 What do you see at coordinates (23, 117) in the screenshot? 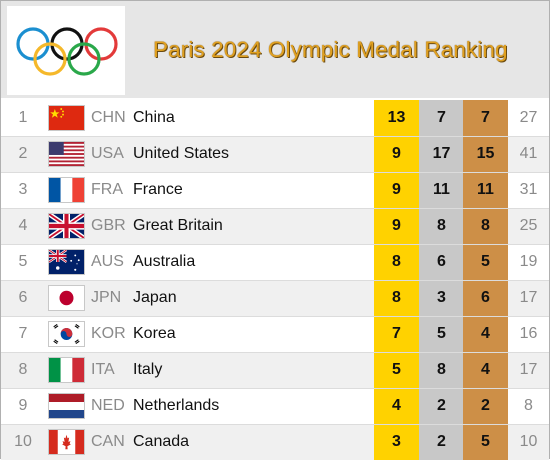
I see `rank-cell: 1` at bounding box center [23, 117].